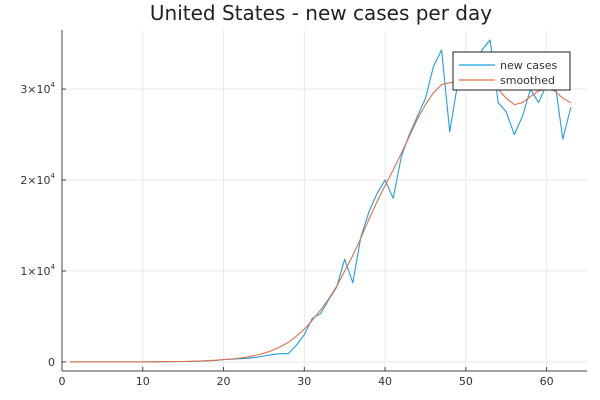 The height and width of the screenshot is (400, 600). What do you see at coordinates (143, 381) in the screenshot?
I see `x-tick-label: 10` at bounding box center [143, 381].